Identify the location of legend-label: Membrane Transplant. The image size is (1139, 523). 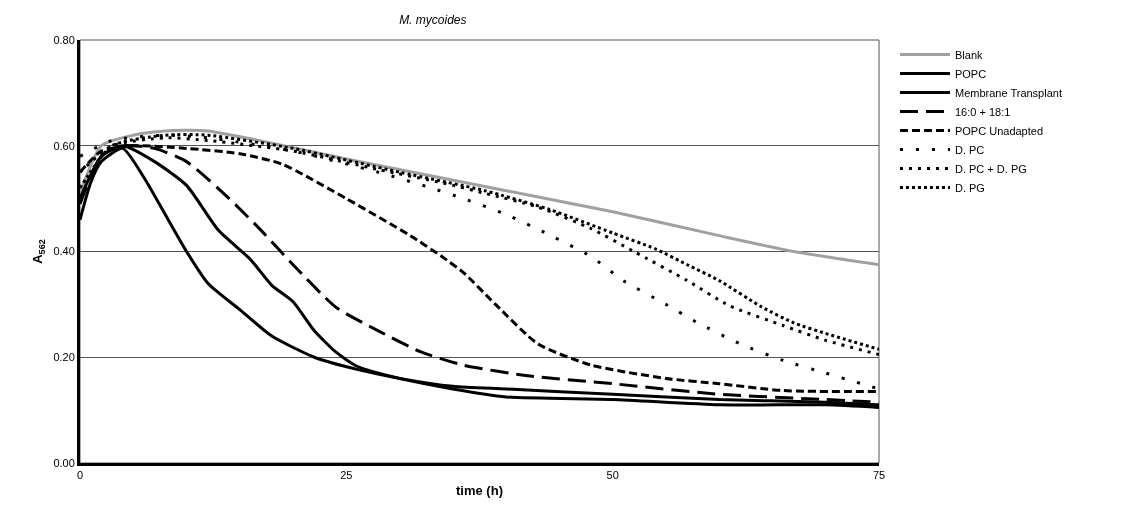
(1008, 92).